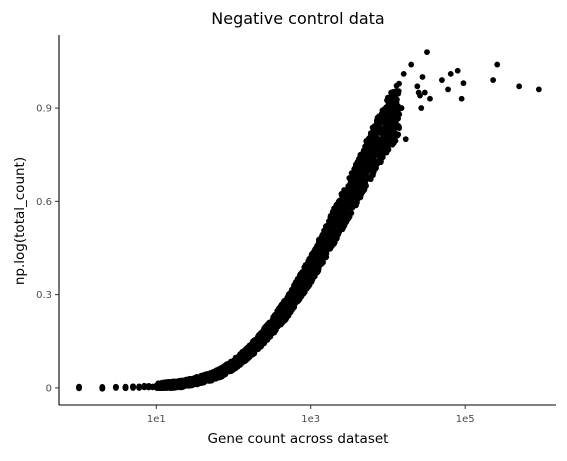 The height and width of the screenshot is (461, 567). I want to click on y-axis-ticks: 0 0.3 0.6 0.9, so click(47, 249).